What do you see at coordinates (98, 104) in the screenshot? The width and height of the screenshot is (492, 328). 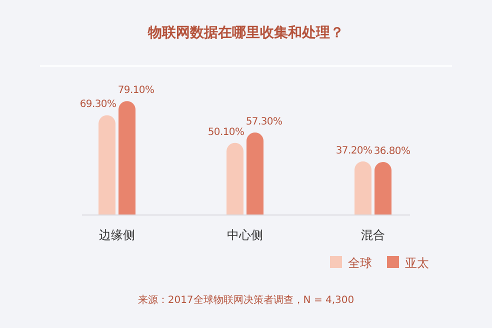 I see `data-label: 69.30%` at bounding box center [98, 104].